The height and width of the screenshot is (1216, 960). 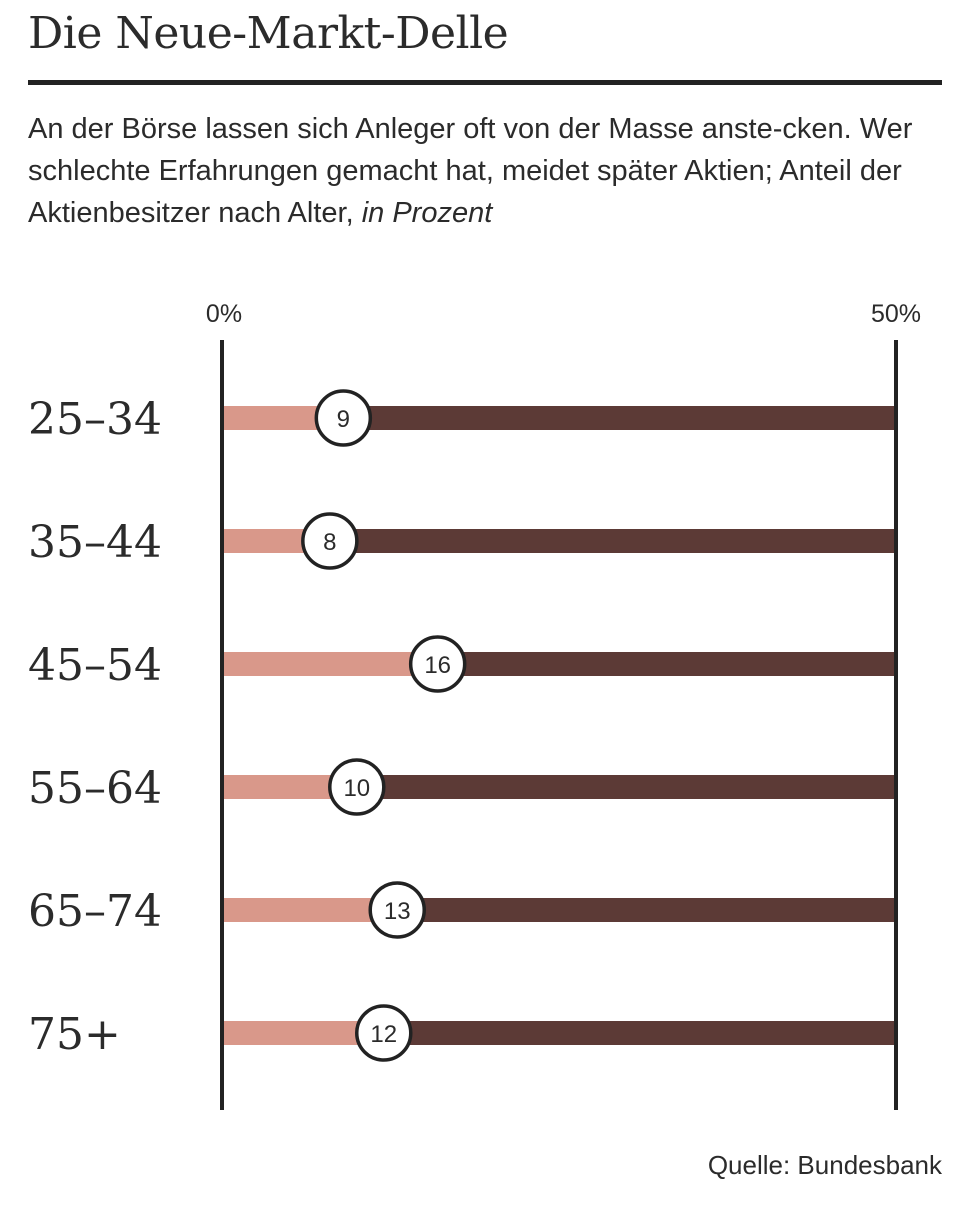 What do you see at coordinates (95, 788) in the screenshot?
I see `category-label: 55–64` at bounding box center [95, 788].